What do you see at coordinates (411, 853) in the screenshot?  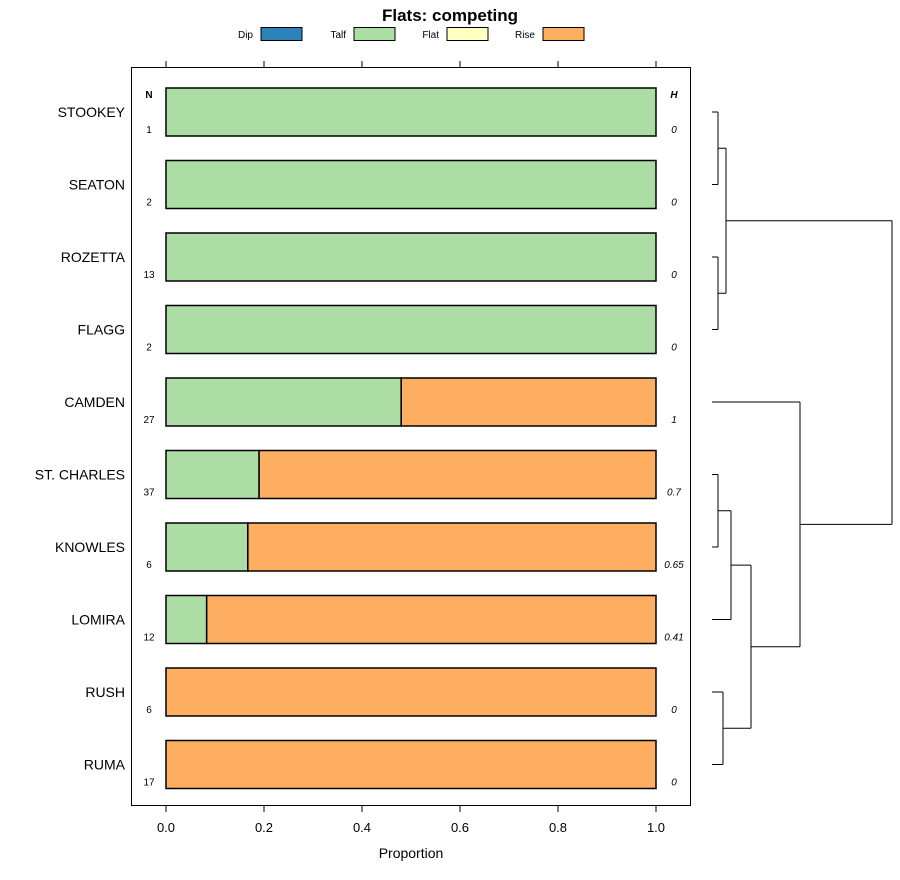 I see `x-axis-title: Proportion` at bounding box center [411, 853].